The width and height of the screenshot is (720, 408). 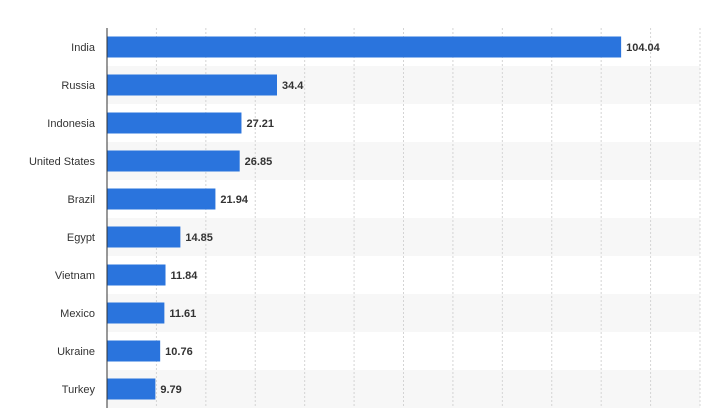 What do you see at coordinates (78, 86) in the screenshot?
I see `category-label: Russia` at bounding box center [78, 86].